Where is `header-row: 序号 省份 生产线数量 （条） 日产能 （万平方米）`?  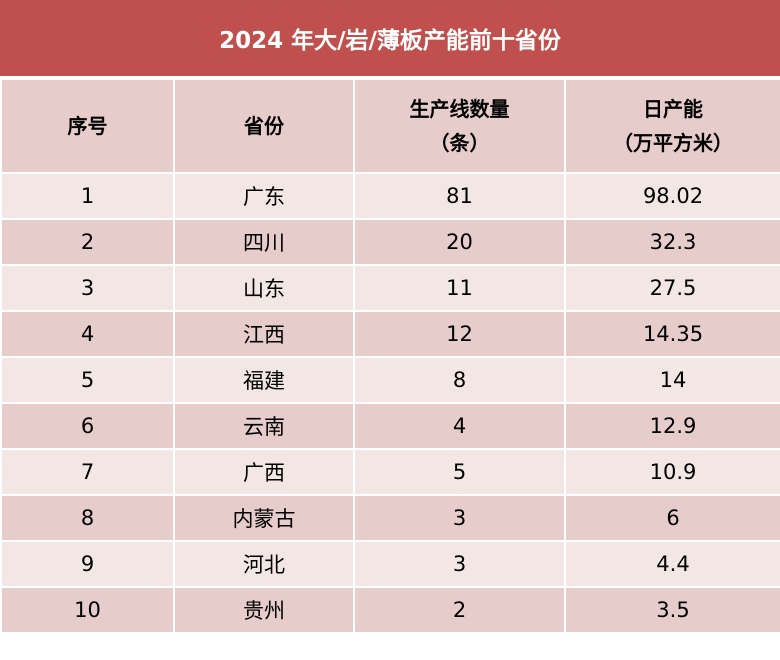
header-row: 序号 省份 生产线数量 （条） 日产能 （万平方米） is located at coordinates (390, 125).